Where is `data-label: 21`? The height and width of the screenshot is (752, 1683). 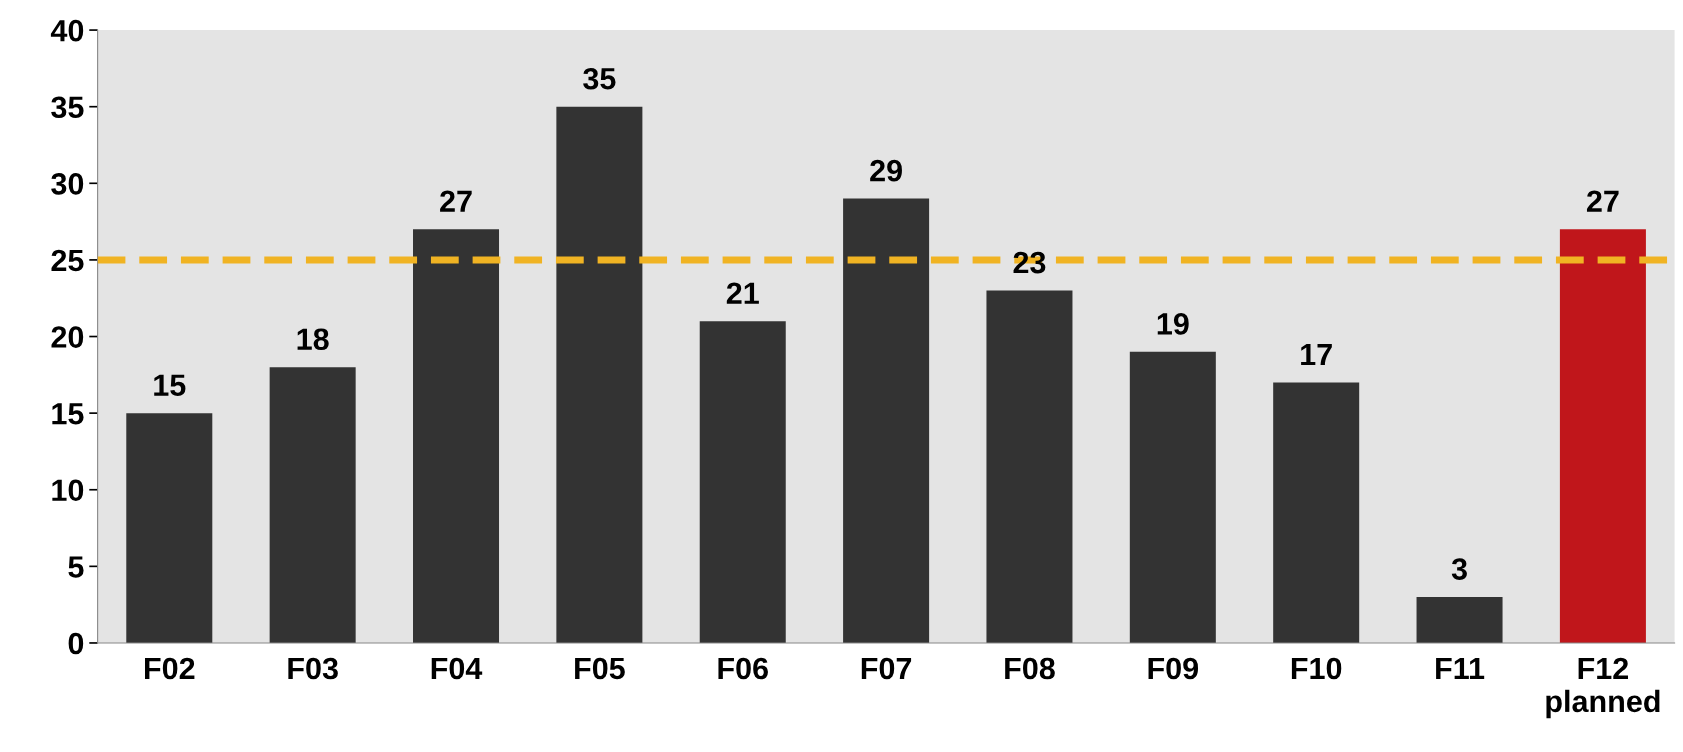 data-label: 21 is located at coordinates (742, 293).